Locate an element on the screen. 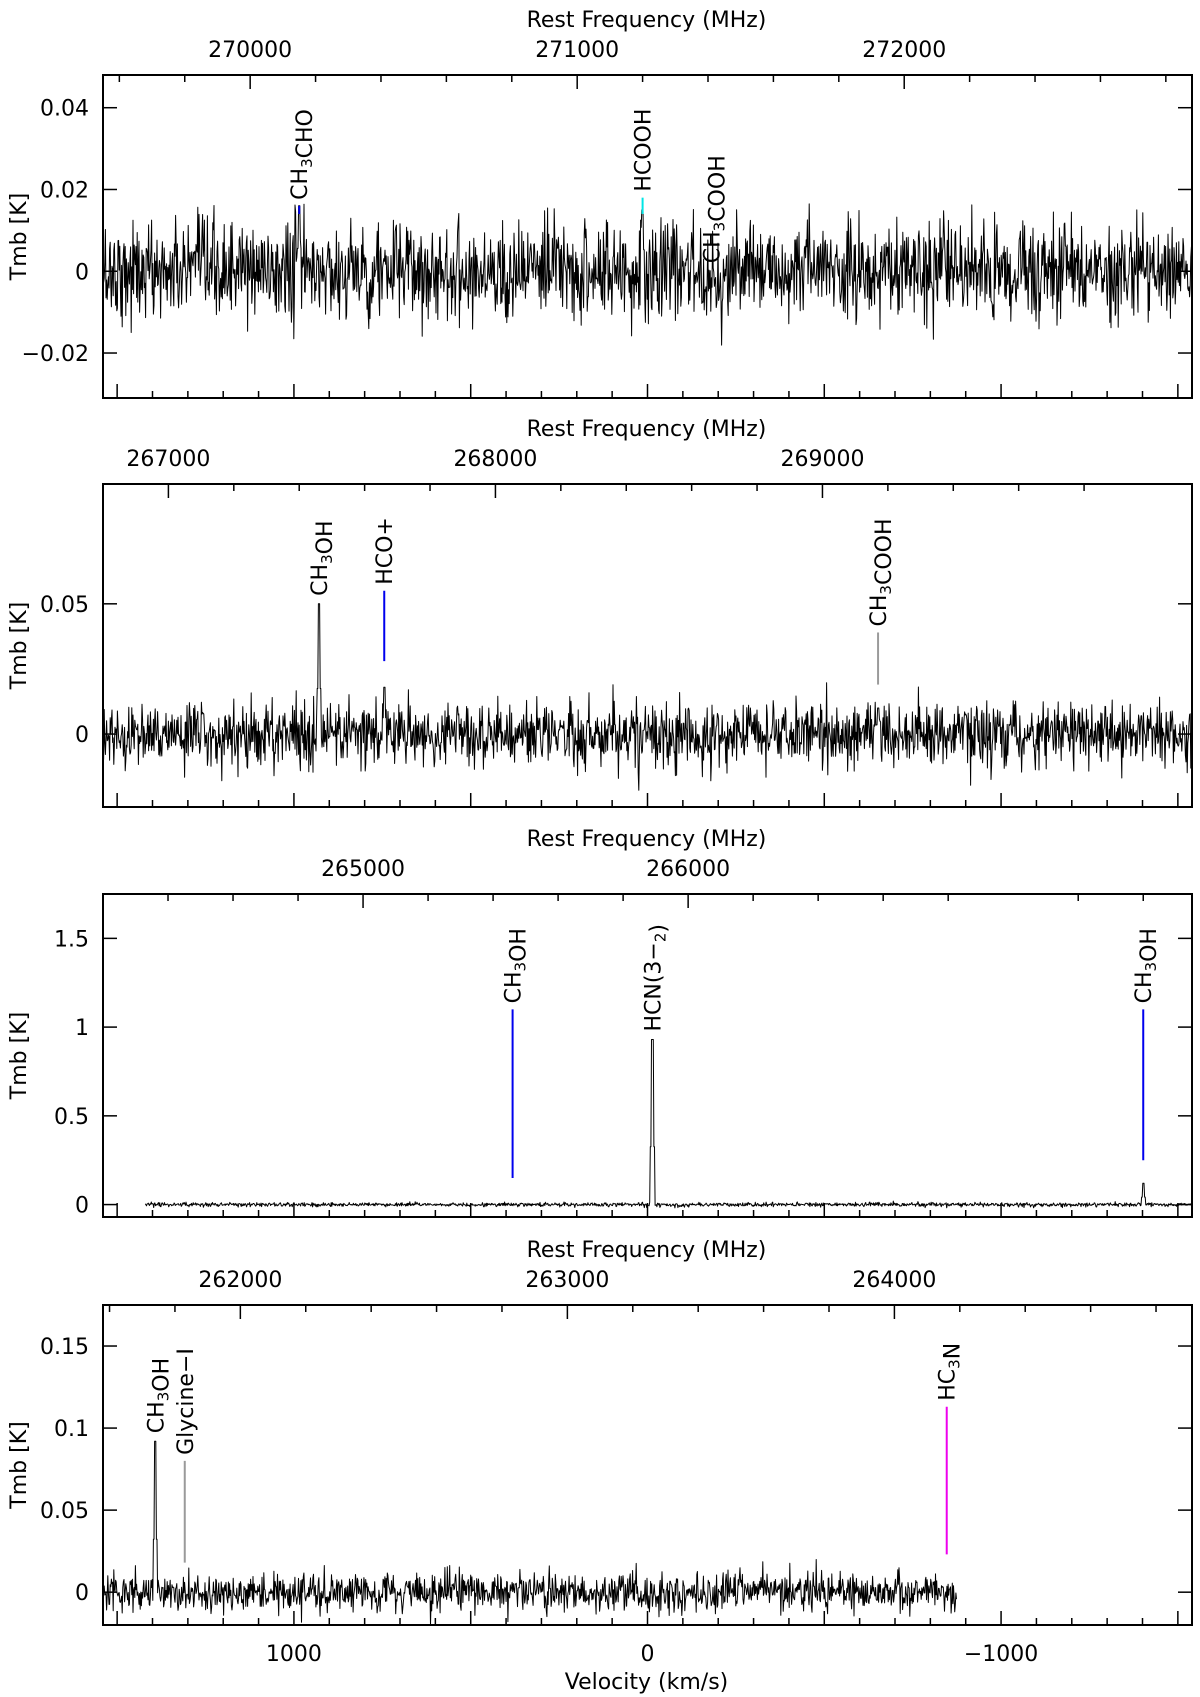 The image size is (1200, 1697). velocity-tick-label: −1000 is located at coordinates (1001, 1654).